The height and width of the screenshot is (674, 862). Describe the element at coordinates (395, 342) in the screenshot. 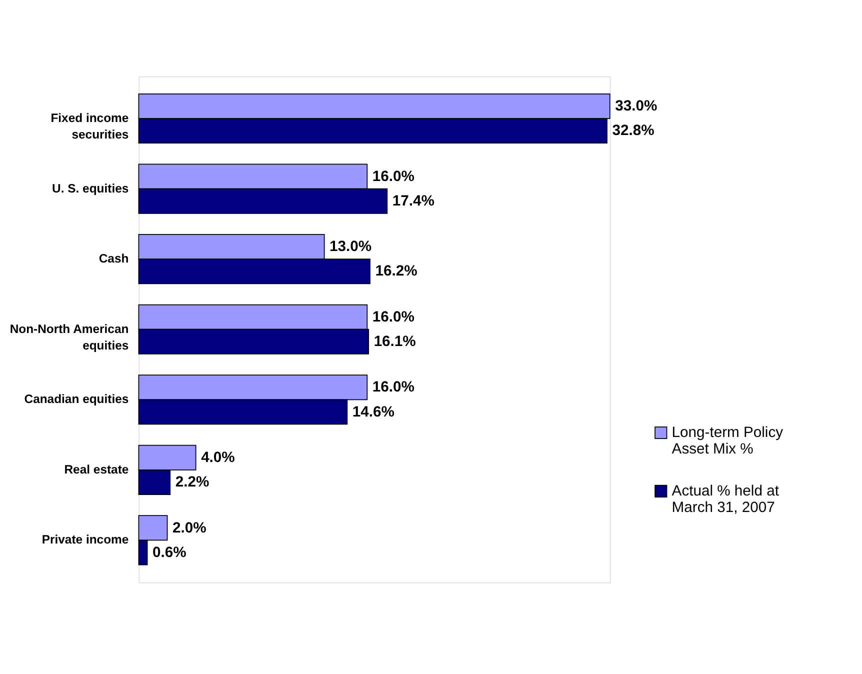

I see `data-label: 16.1%` at that location.